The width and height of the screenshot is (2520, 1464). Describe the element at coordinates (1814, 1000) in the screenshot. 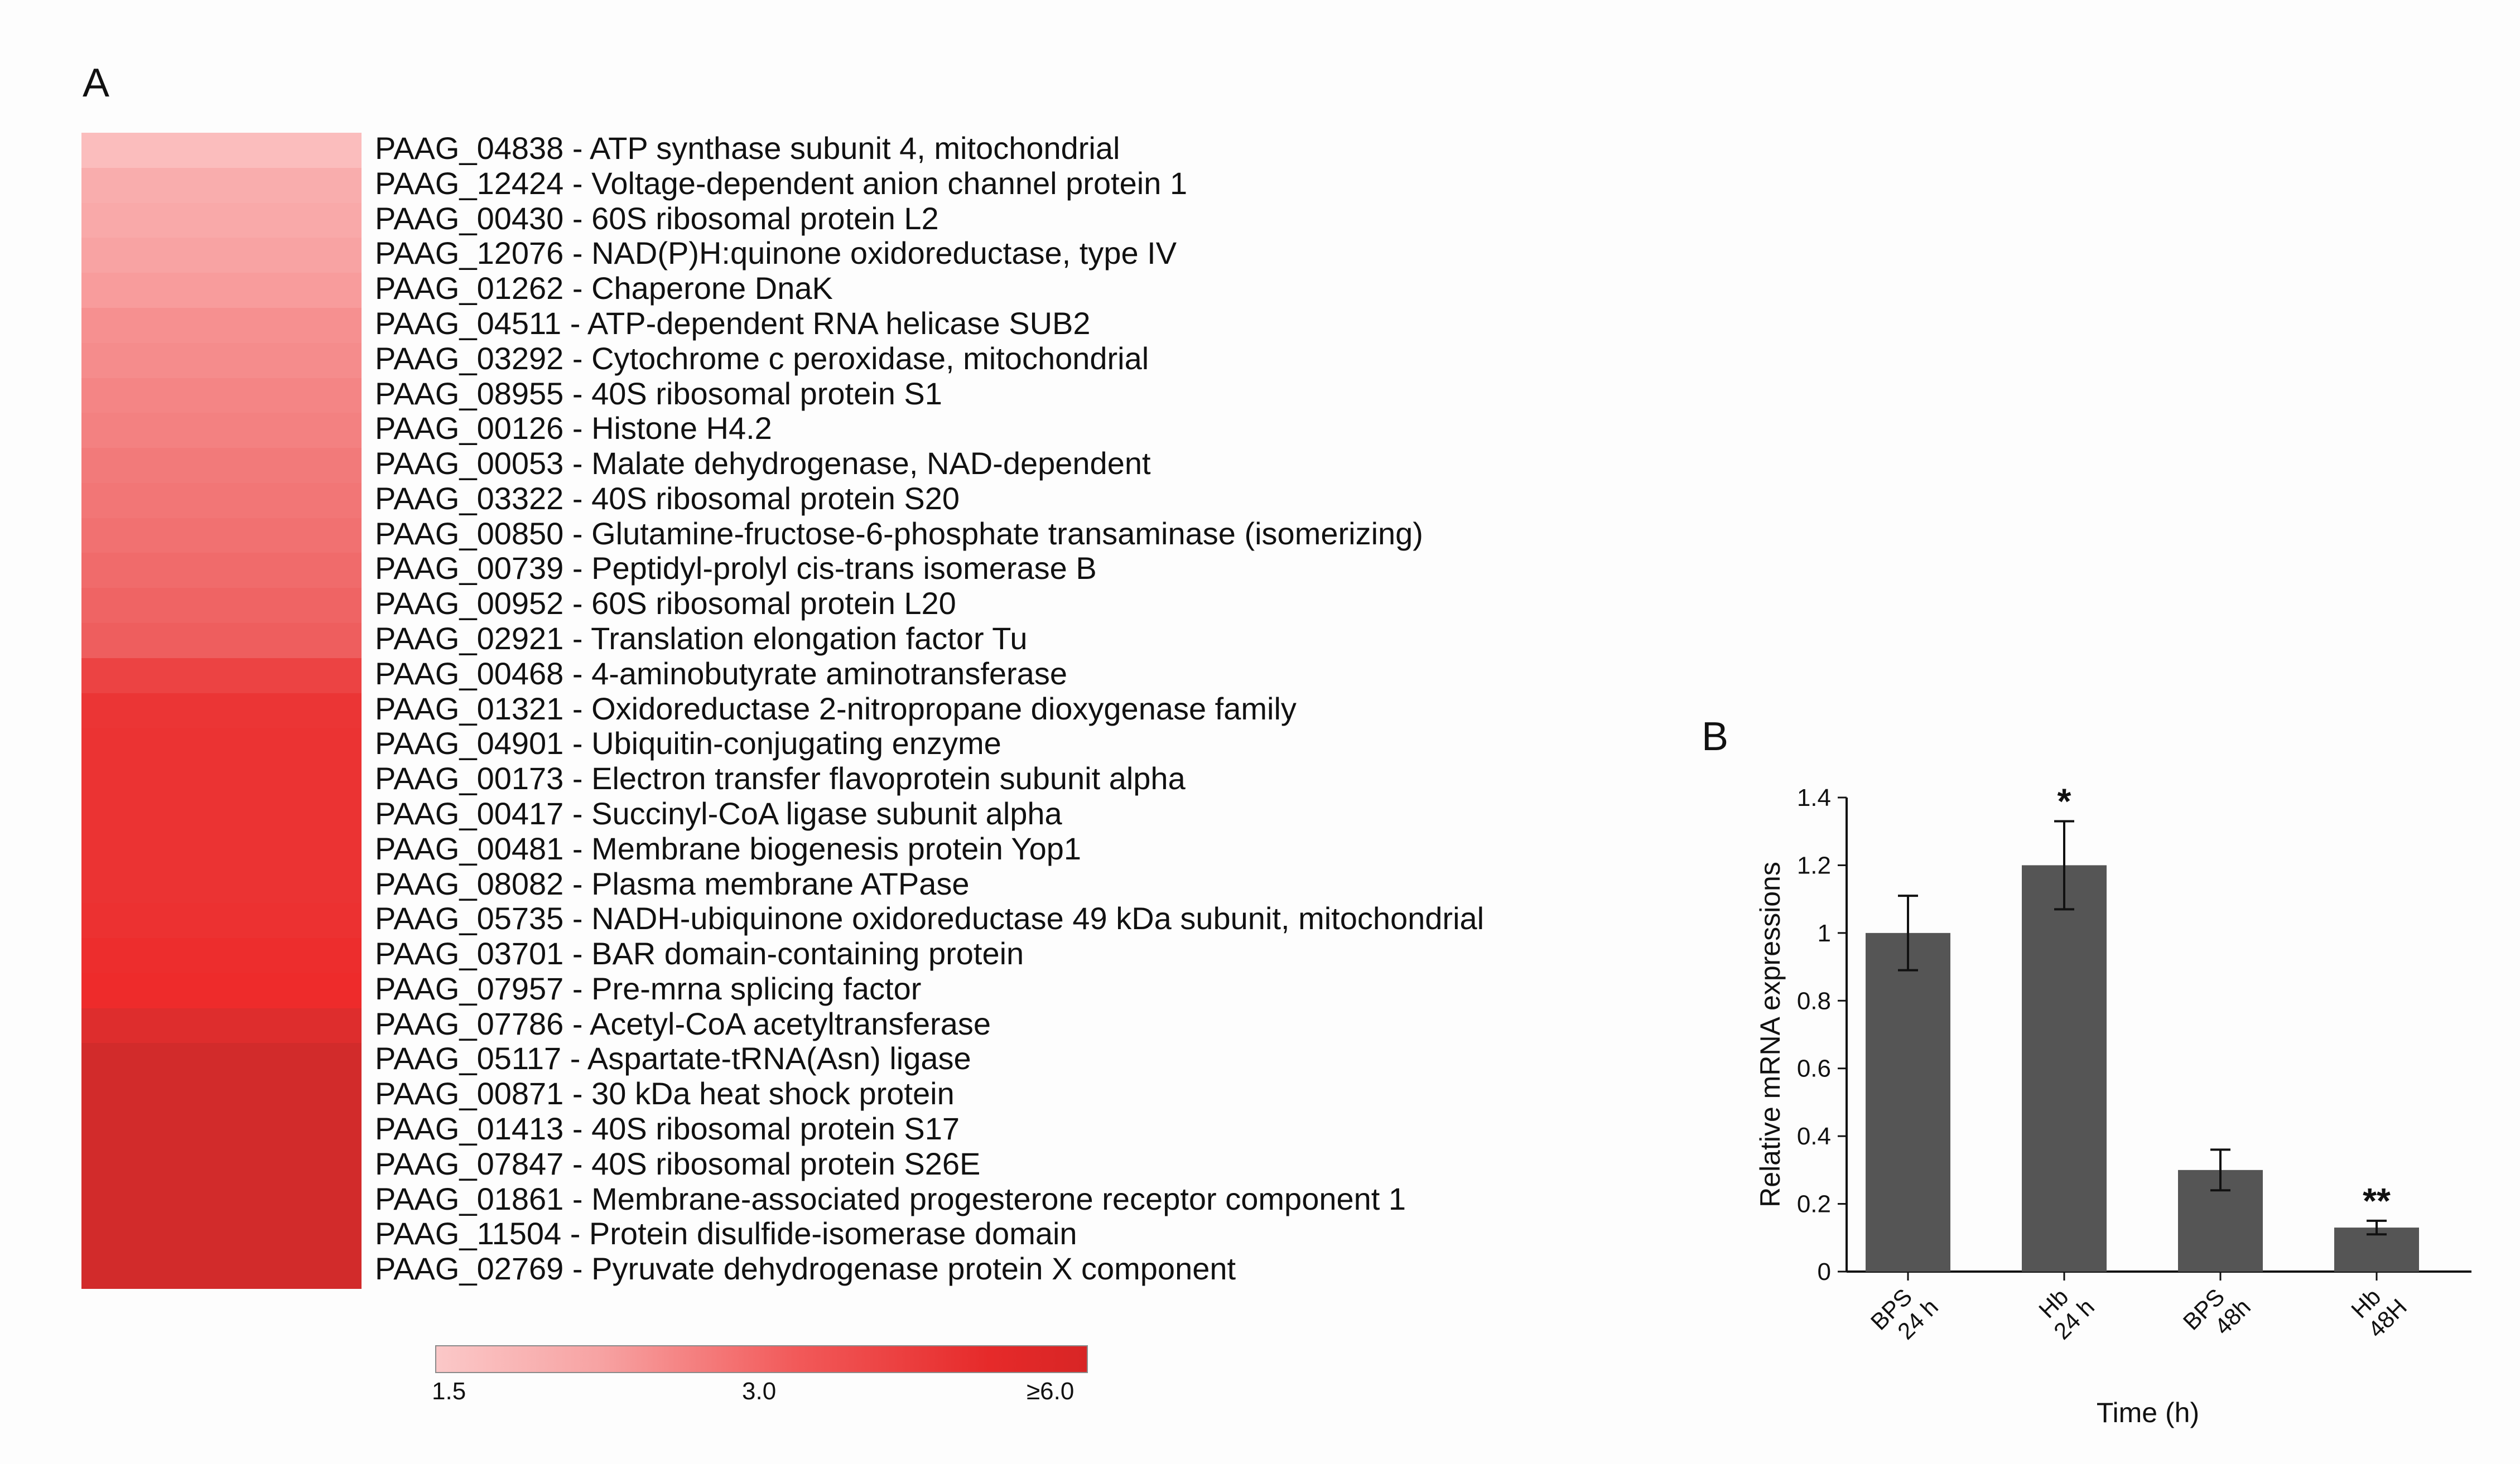

I see `y-tick-label: 0.8` at that location.